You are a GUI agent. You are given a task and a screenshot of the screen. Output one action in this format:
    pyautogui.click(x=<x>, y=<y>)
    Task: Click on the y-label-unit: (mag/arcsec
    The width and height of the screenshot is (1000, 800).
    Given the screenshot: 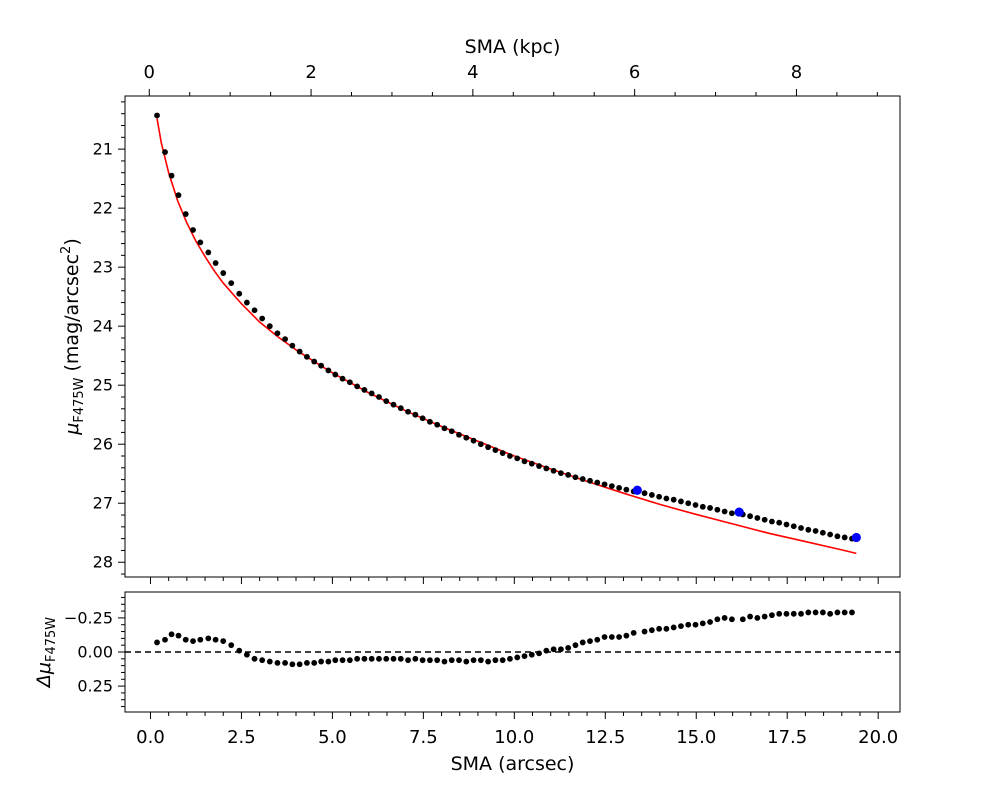 What is the action you would take?
    pyautogui.click(x=72, y=313)
    